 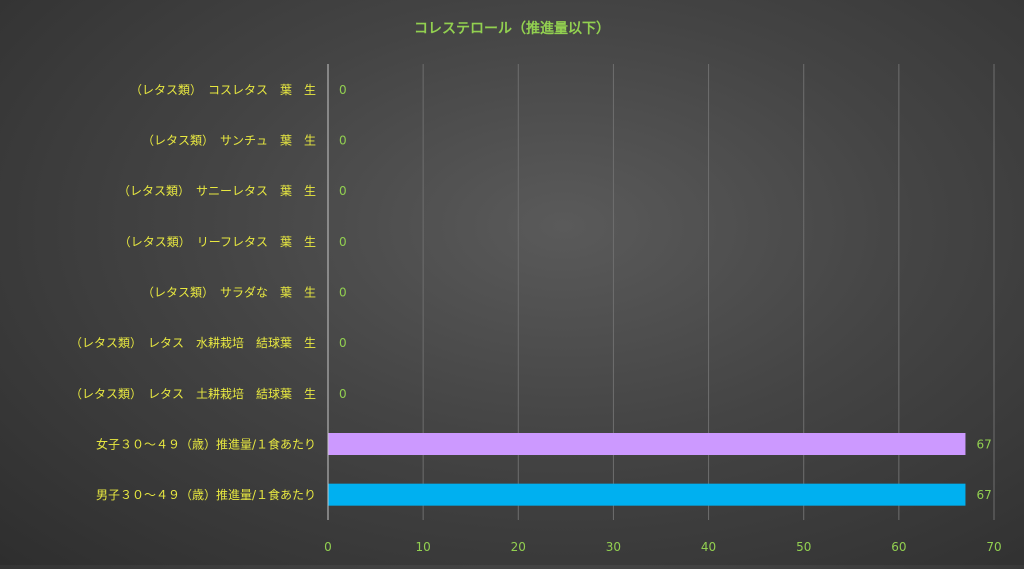 I want to click on category-label: （レタス類） サラダな 葉 生, so click(x=229, y=292).